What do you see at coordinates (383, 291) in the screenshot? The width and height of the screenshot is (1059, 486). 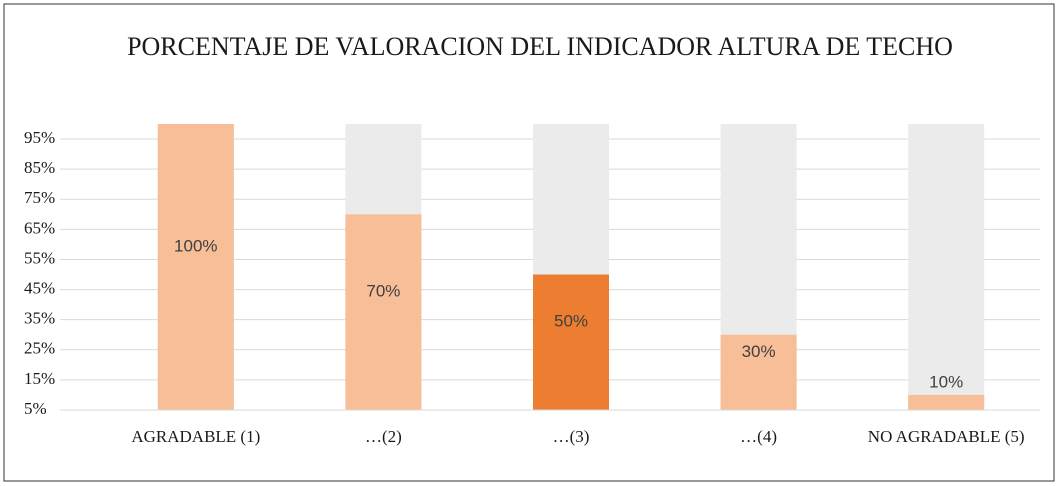 I see `data-label: 70%` at bounding box center [383, 291].